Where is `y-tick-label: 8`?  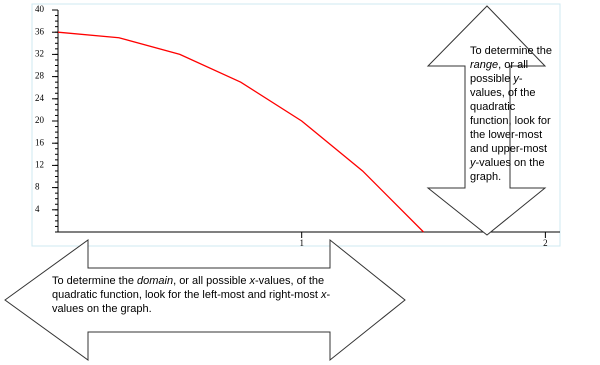 y-tick-label: 8 is located at coordinates (37, 187).